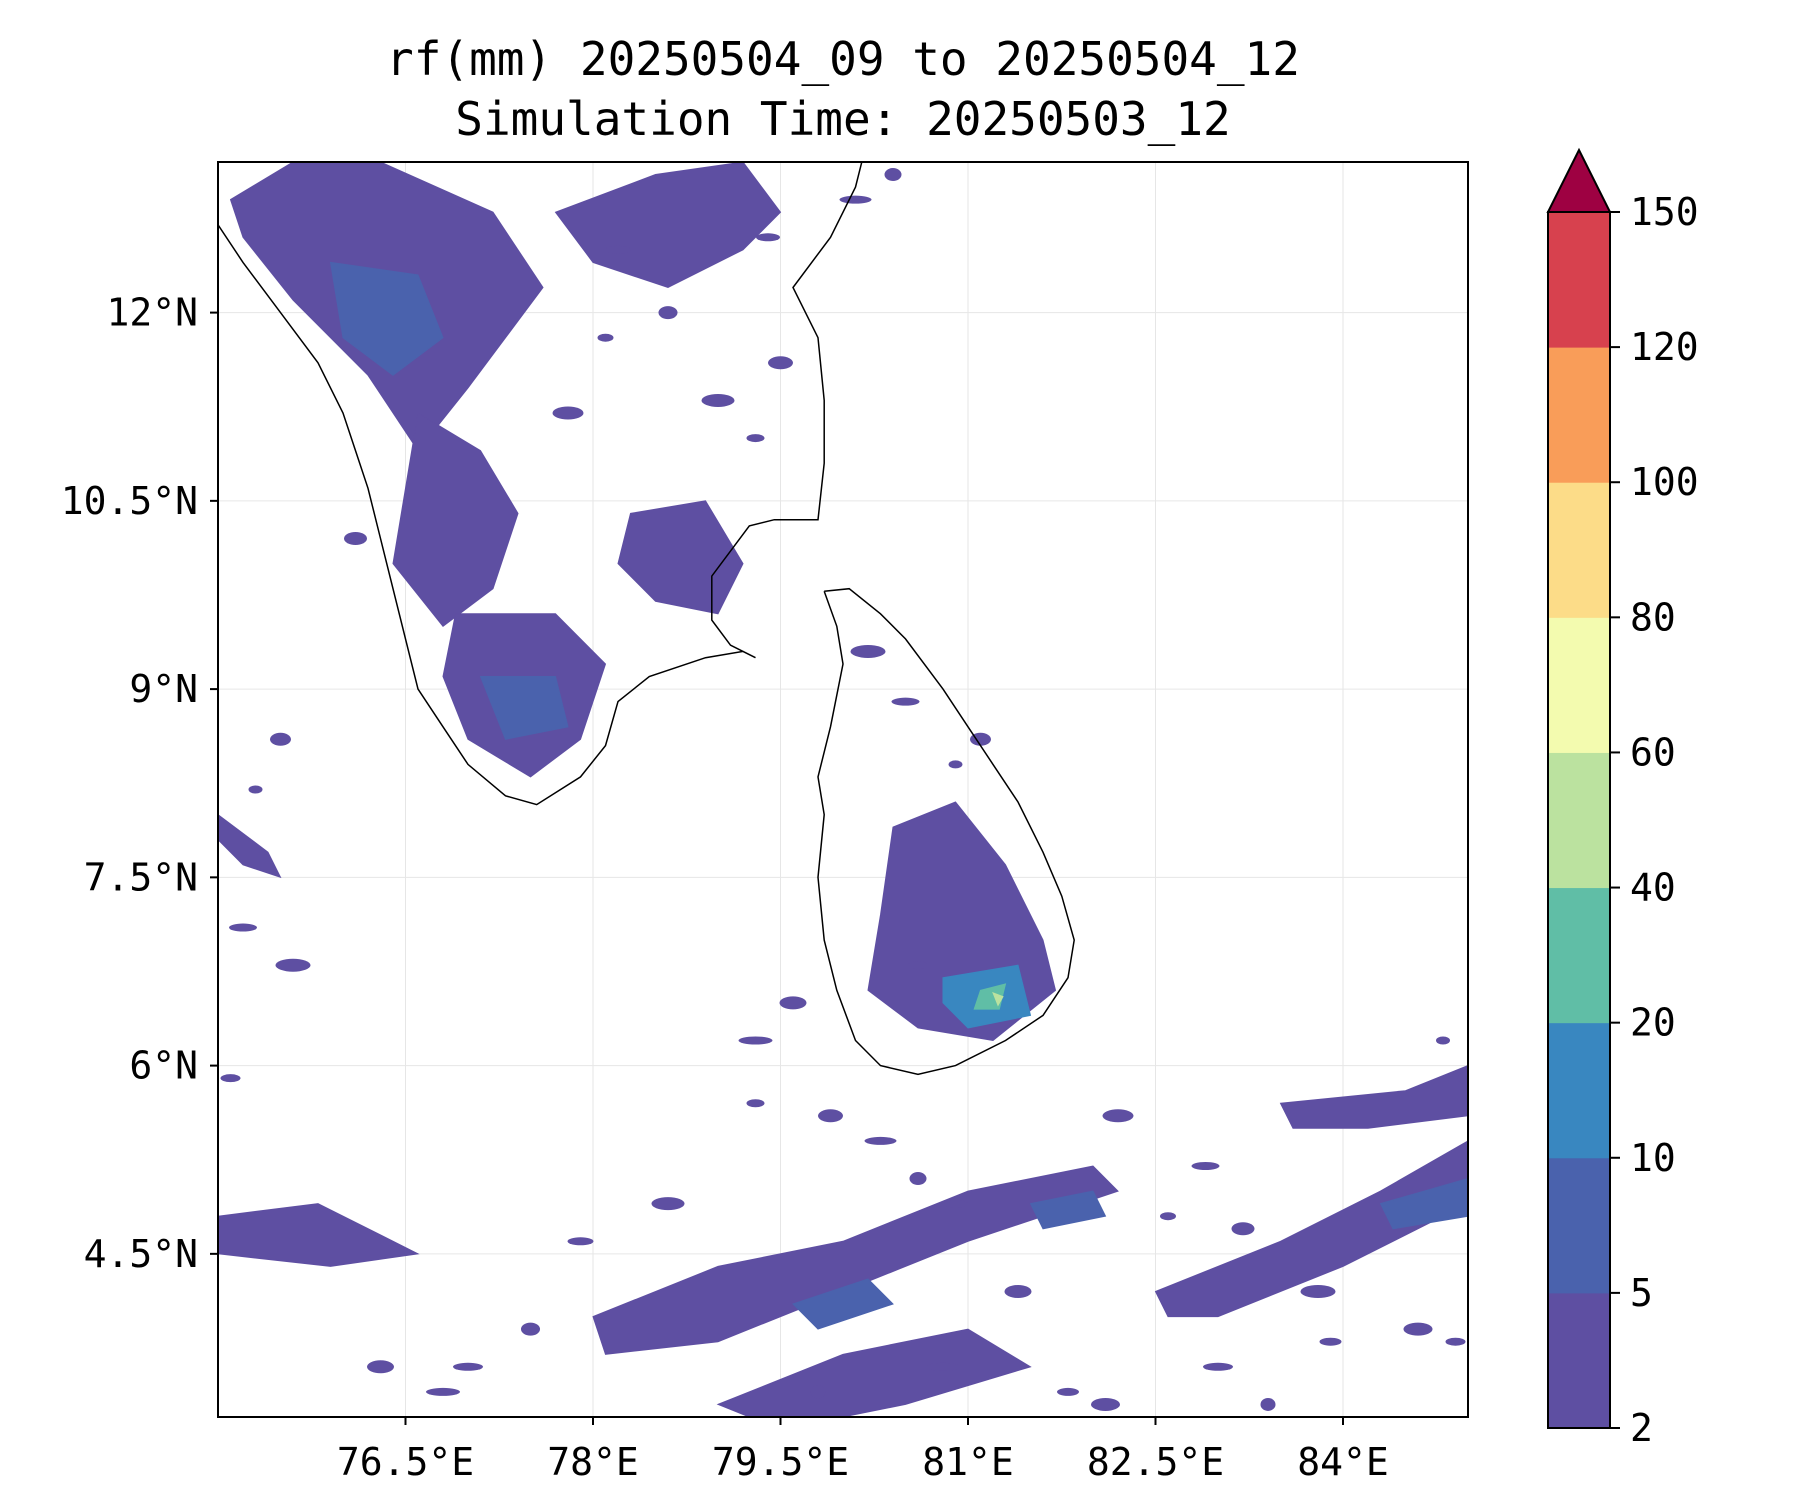 The height and width of the screenshot is (1500, 1800). Describe the element at coordinates (139, 783) in the screenshot. I see `y-axis-ticks: 12°N 10.5°N 9°N 7.5°N 6°N 4.5°N` at that location.